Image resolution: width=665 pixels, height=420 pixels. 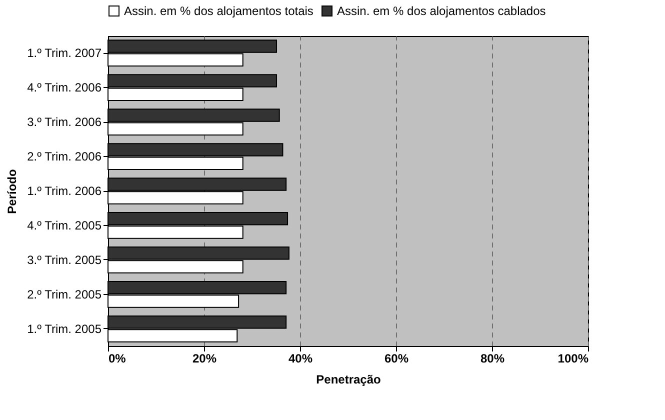 What do you see at coordinates (64, 122) in the screenshot?
I see `y-tick-label: 3.º Trim. 2006` at bounding box center [64, 122].